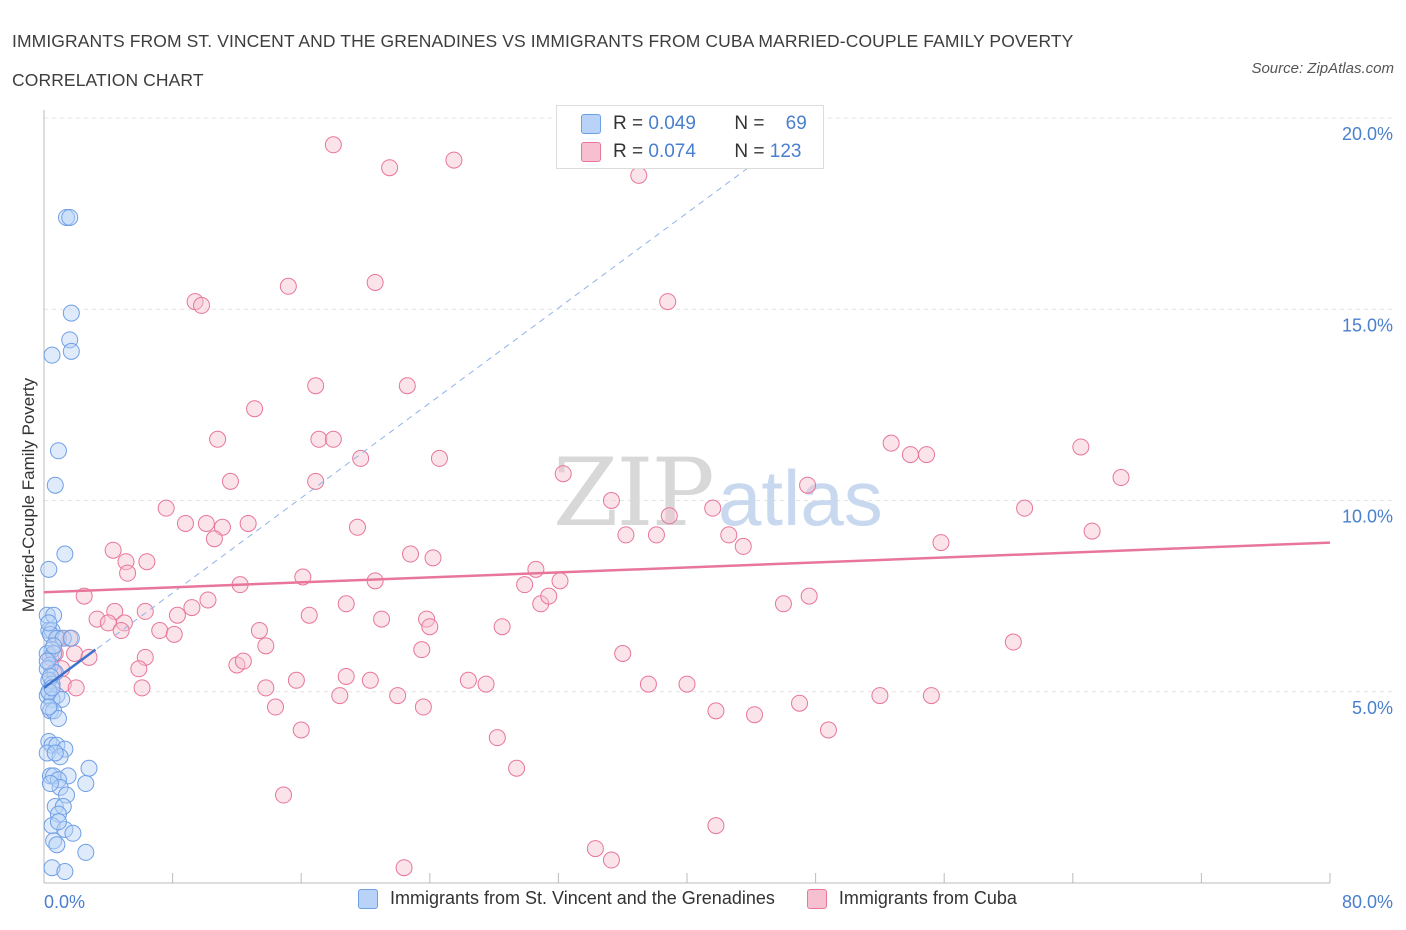  What do you see at coordinates (911, 898) in the screenshot?
I see `legend-item-cuba: Immigrants from Cuba` at bounding box center [911, 898].